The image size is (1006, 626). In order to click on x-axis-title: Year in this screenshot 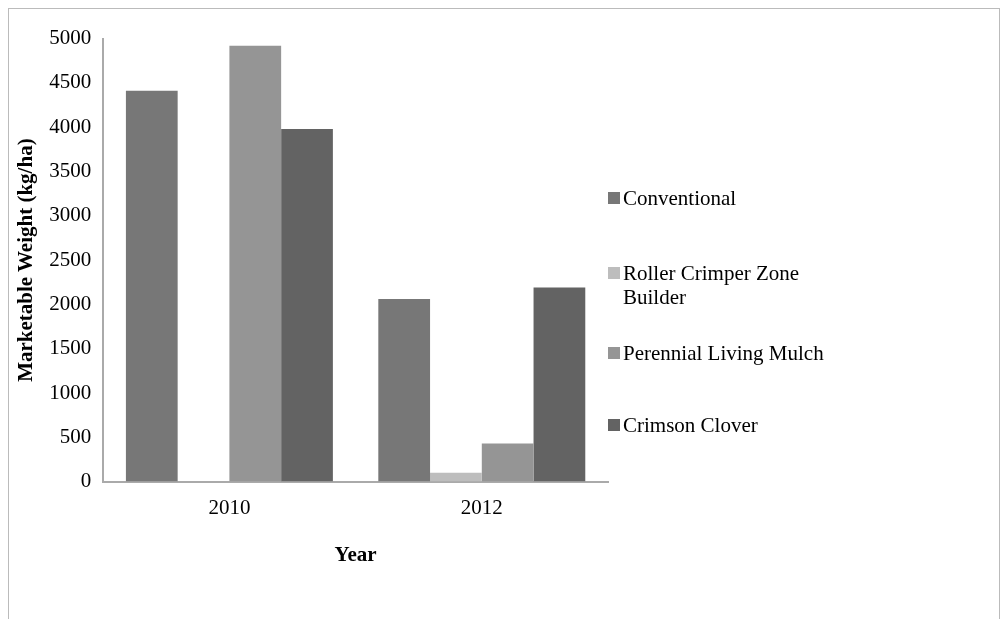, I will do `click(355, 553)`.